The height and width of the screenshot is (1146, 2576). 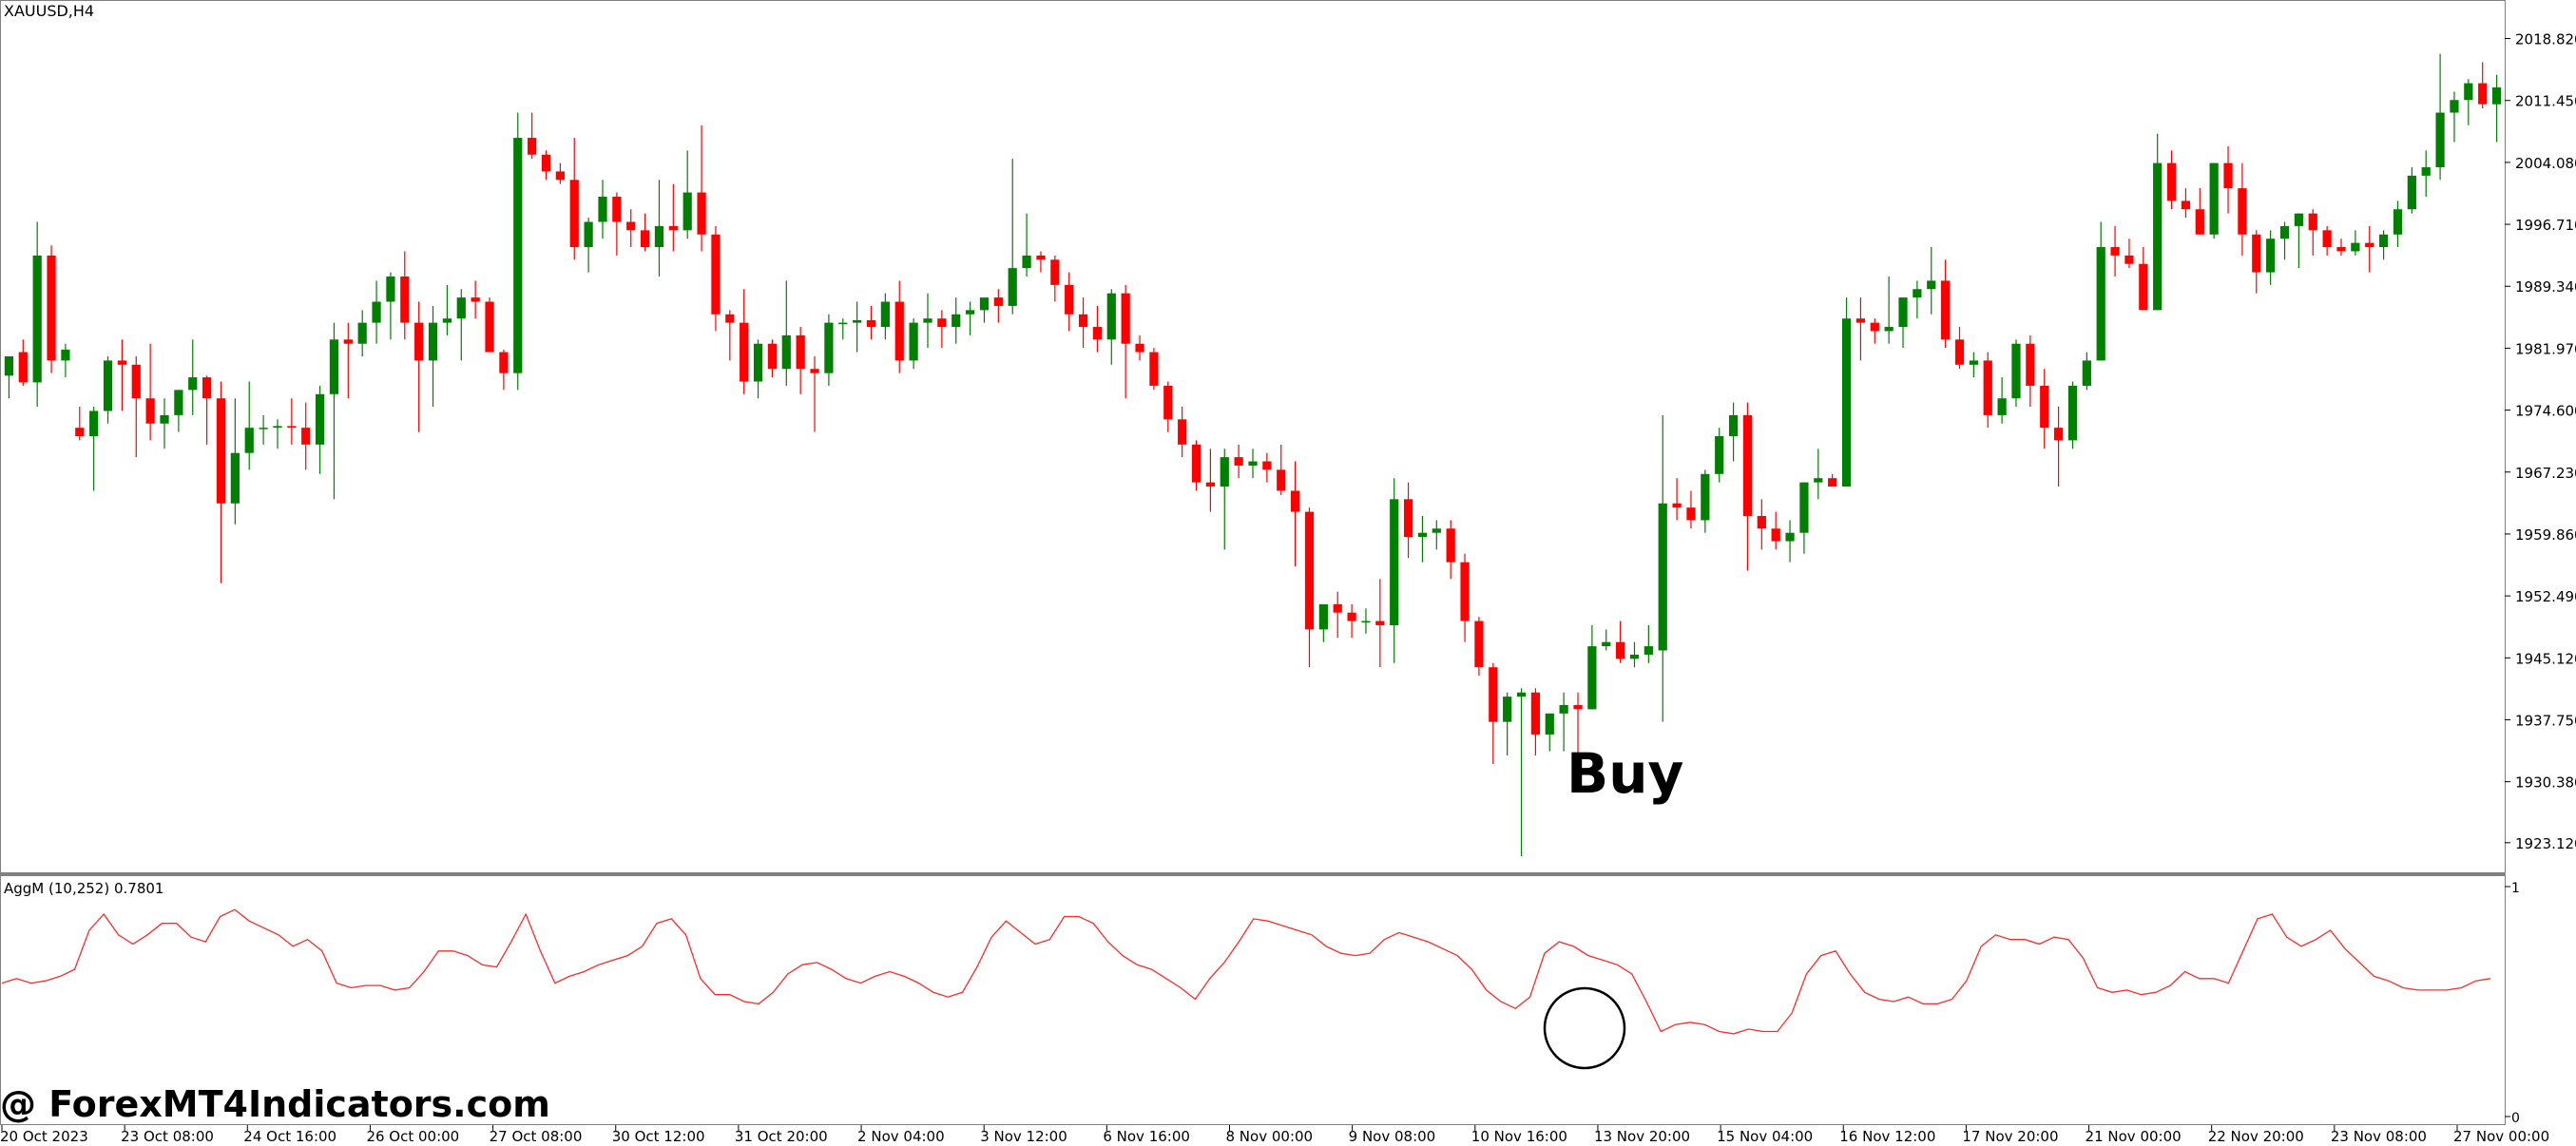 I want to click on price-tick-label: 2018.820, so click(x=2545, y=39).